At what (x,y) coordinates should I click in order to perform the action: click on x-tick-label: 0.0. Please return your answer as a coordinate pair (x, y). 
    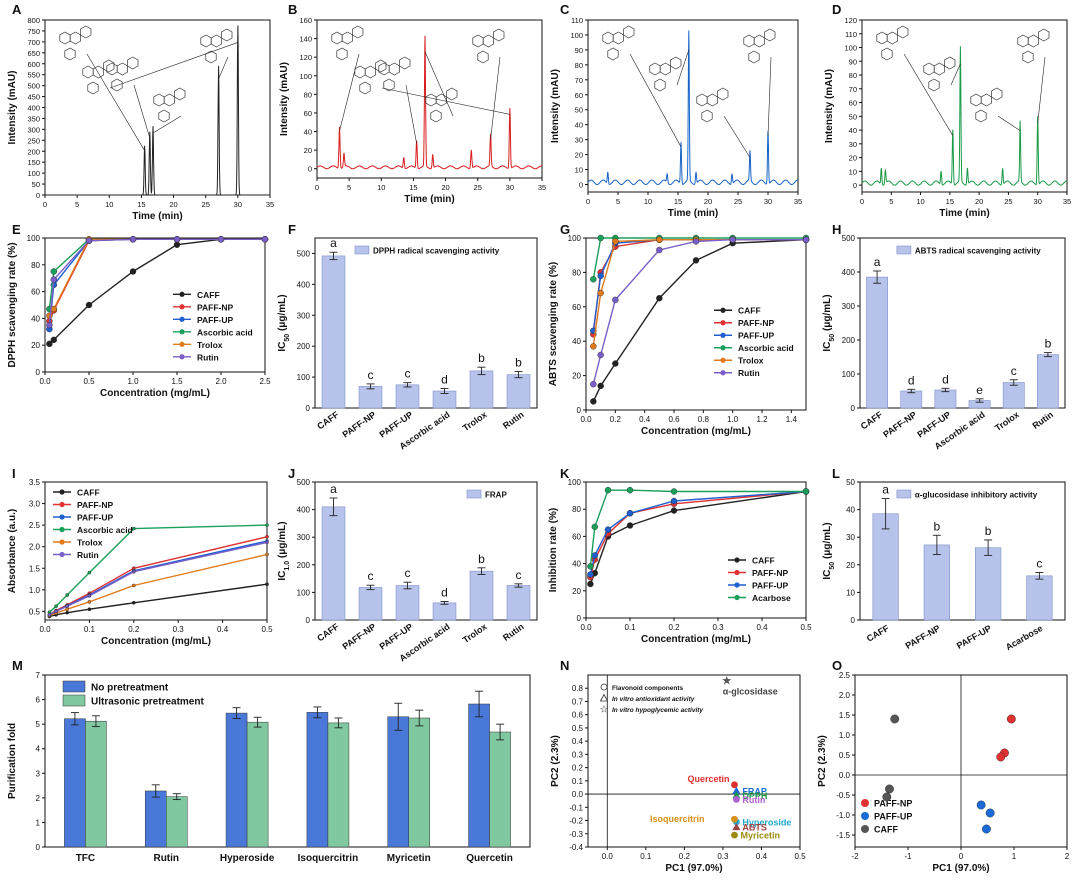
    Looking at the image, I should click on (45, 381).